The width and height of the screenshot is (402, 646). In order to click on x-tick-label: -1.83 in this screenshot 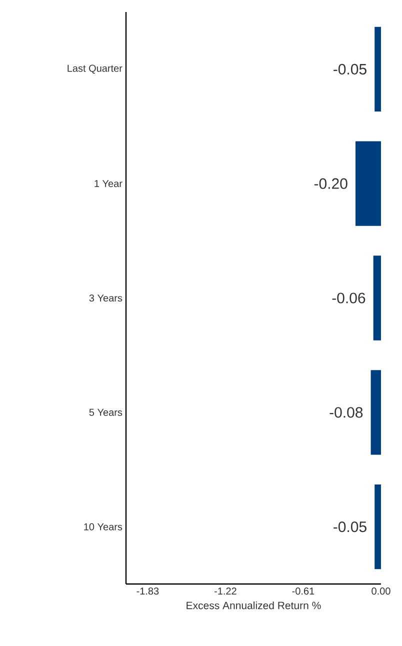, I will do `click(147, 591)`.